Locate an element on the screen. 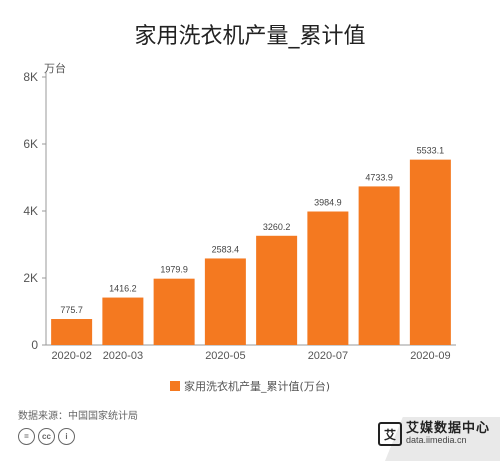 The image size is (500, 461). chart-title: 家用洗衣机产量_累计值 is located at coordinates (250, 36).